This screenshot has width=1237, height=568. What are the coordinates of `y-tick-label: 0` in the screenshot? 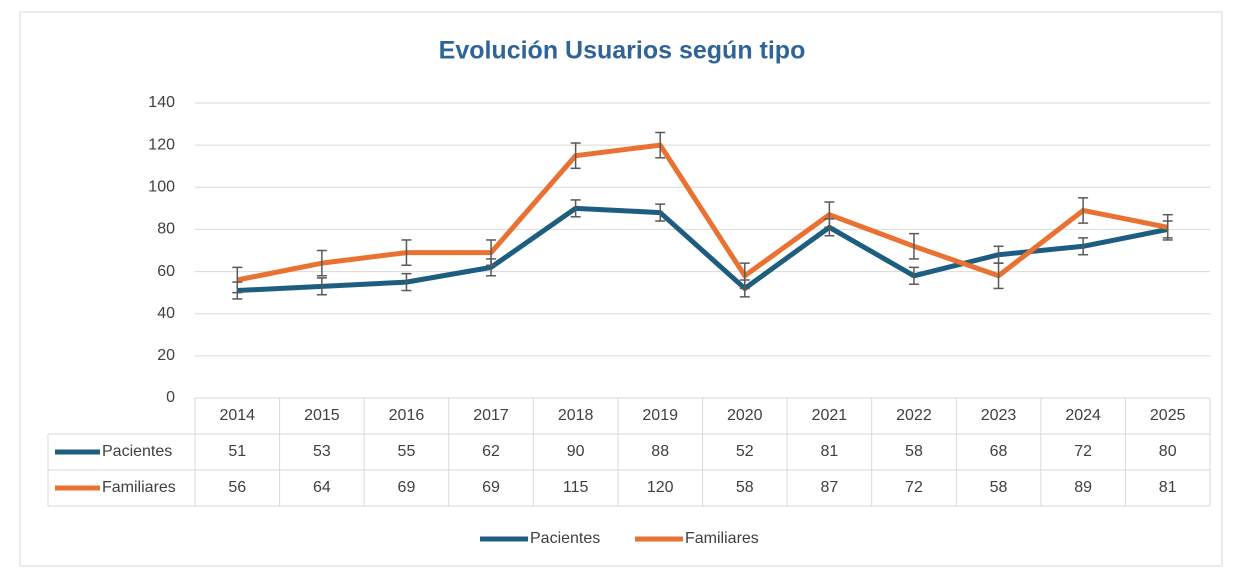 It's located at (170, 397).